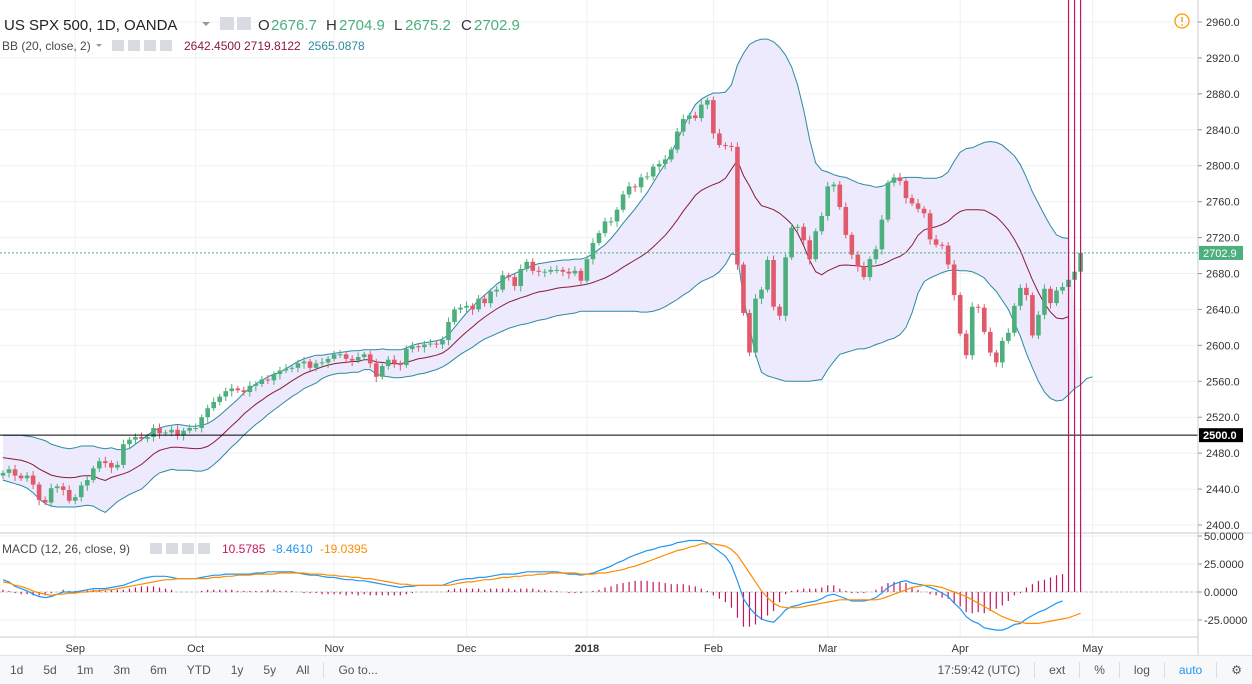  I want to click on ext-toggle: ext, so click(1057, 670).